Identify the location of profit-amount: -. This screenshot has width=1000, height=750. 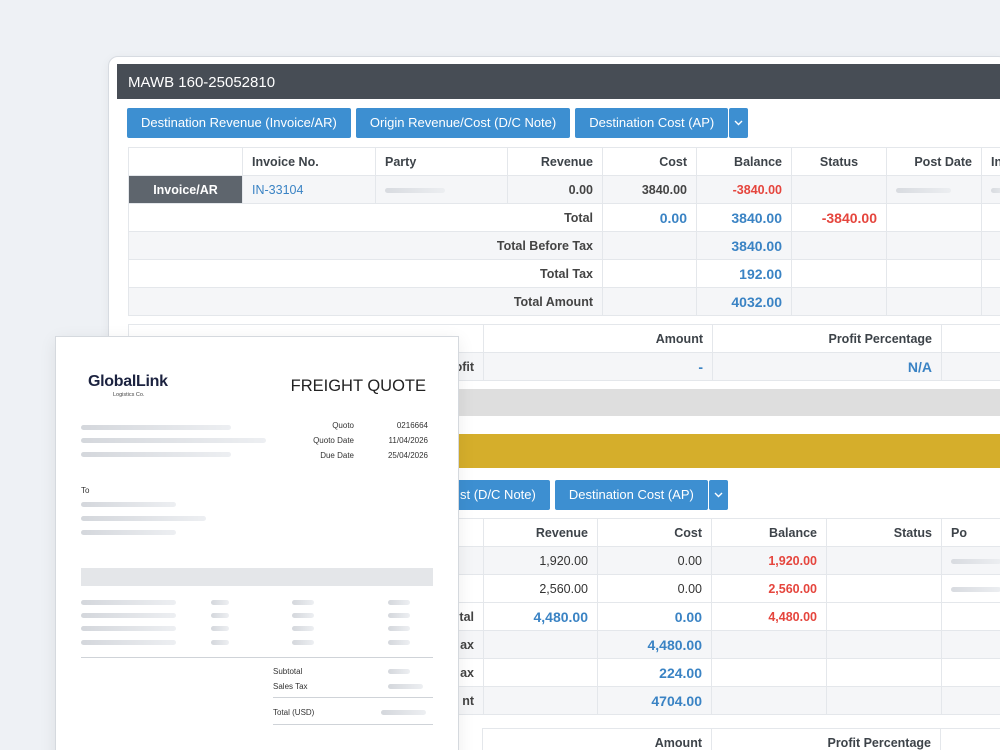
(598, 366).